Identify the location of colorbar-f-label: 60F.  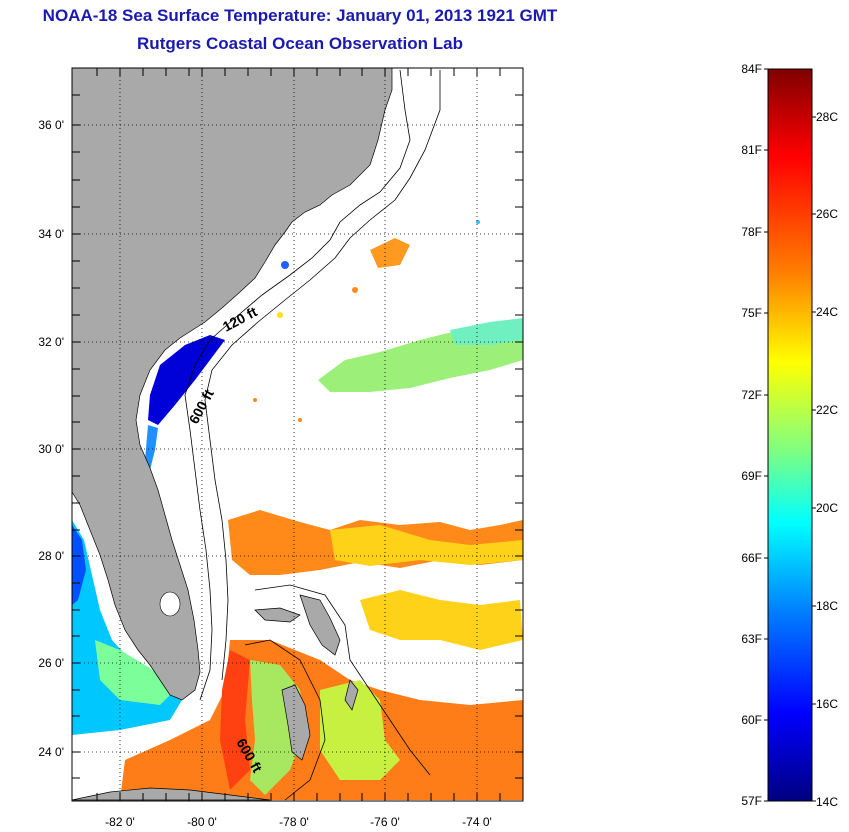
(751, 720).